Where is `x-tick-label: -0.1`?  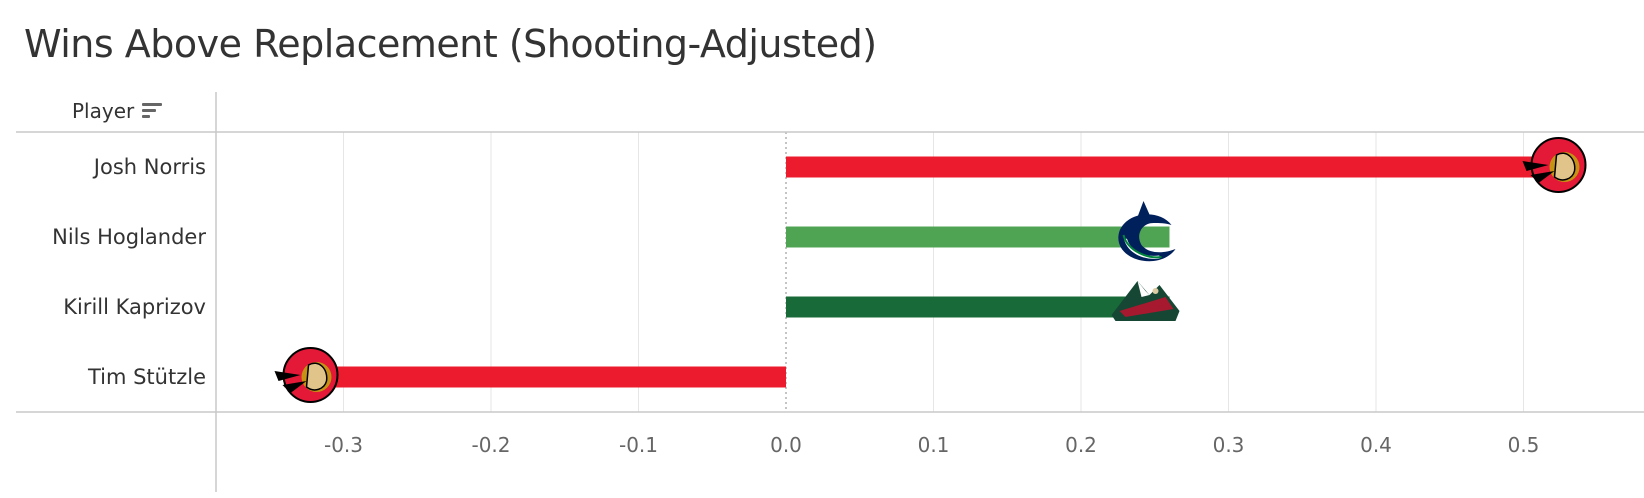 x-tick-label: -0.1 is located at coordinates (638, 445).